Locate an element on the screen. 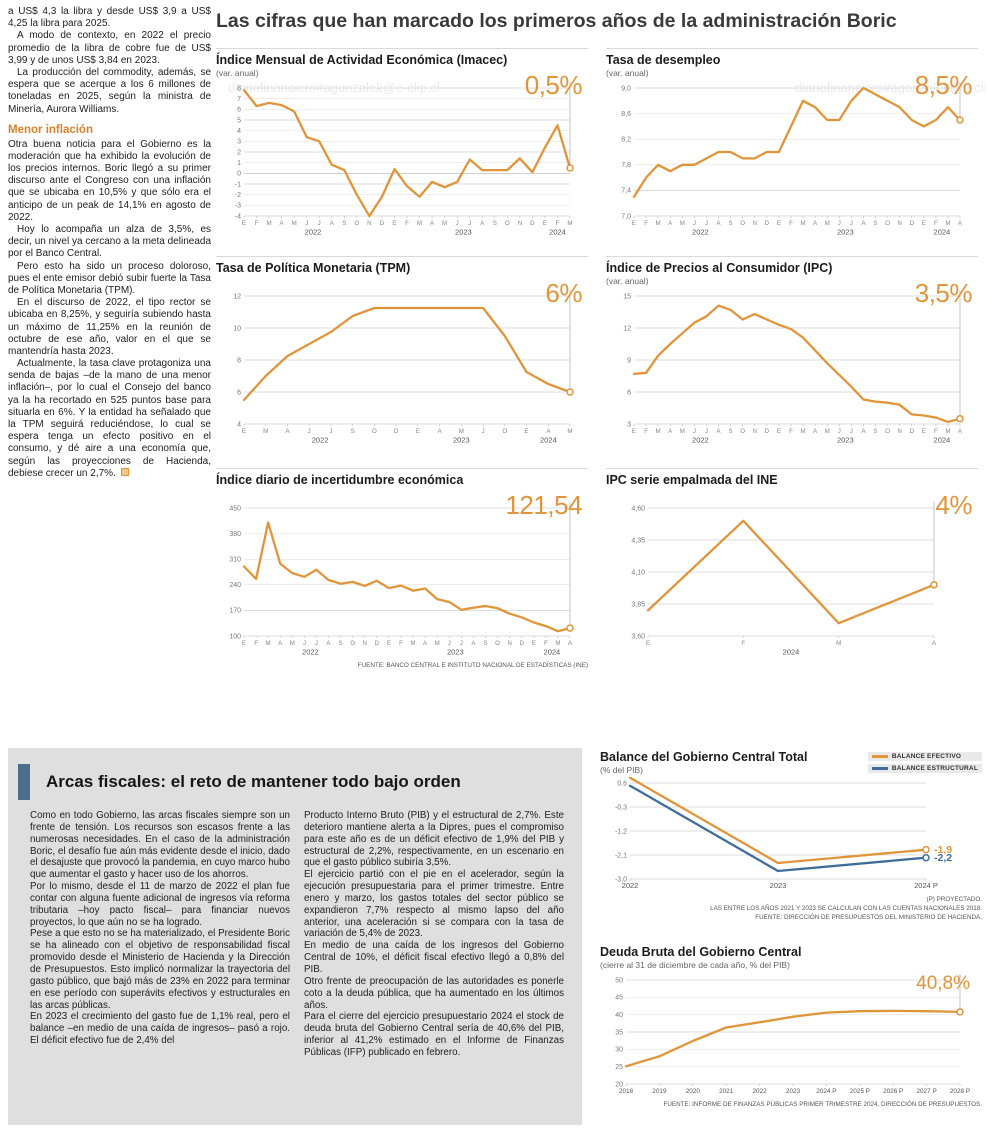 The width and height of the screenshot is (988, 1133). svg-text: -3 is located at coordinates (238, 206).